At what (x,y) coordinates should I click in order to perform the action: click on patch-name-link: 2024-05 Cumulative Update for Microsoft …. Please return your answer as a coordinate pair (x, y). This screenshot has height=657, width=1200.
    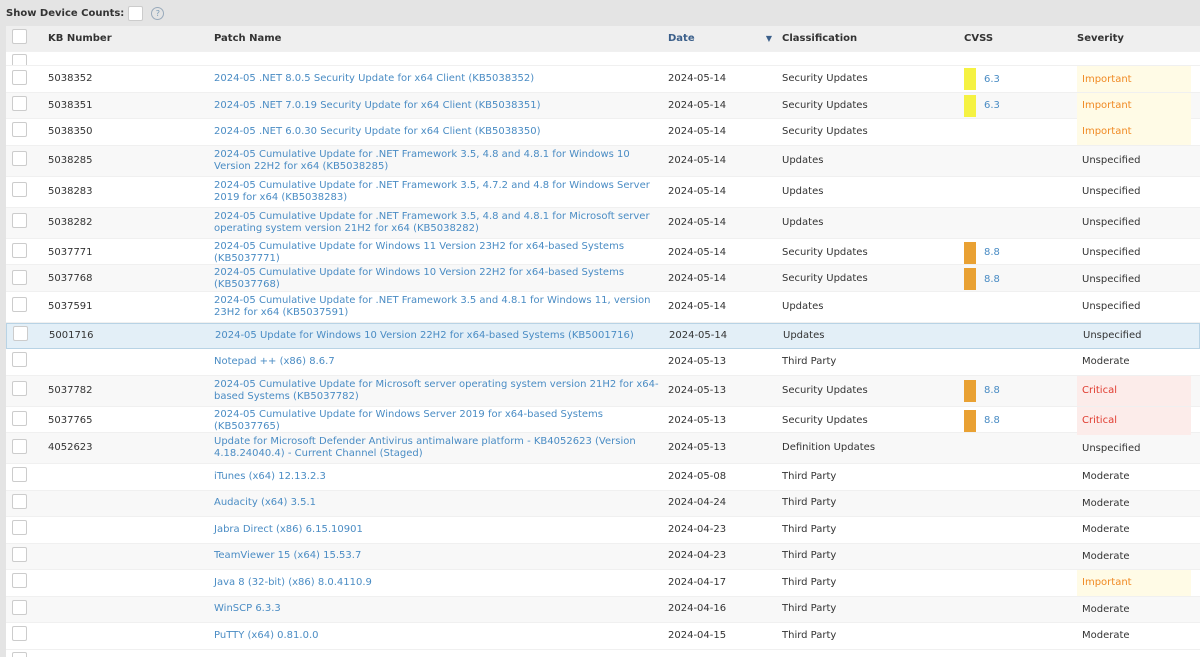
    Looking at the image, I should click on (436, 390).